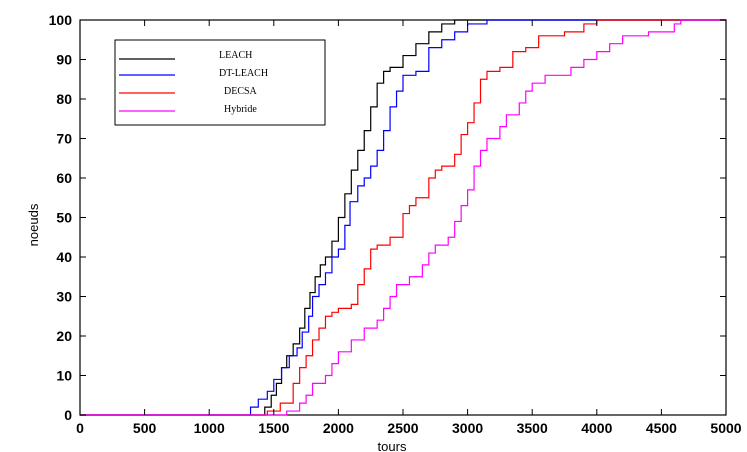 This screenshot has height=452, width=747. I want to click on x-tick-label: 1000, so click(209, 428).